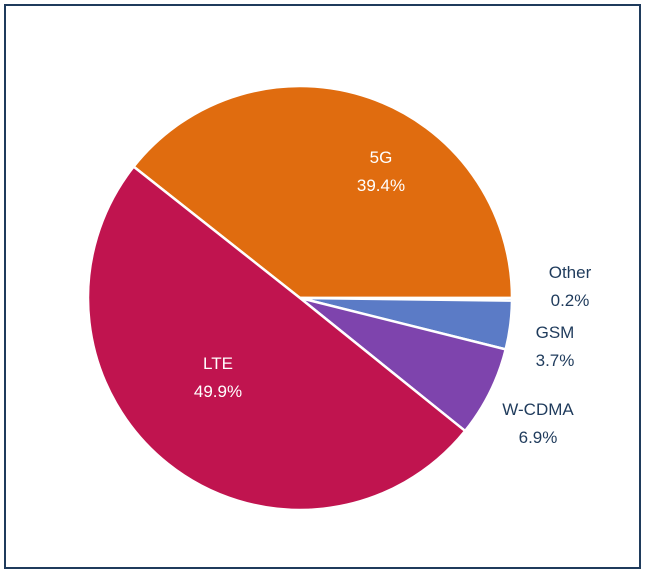  What do you see at coordinates (538, 409) in the screenshot?
I see `slice-label-w-cdma: W-CDMA` at bounding box center [538, 409].